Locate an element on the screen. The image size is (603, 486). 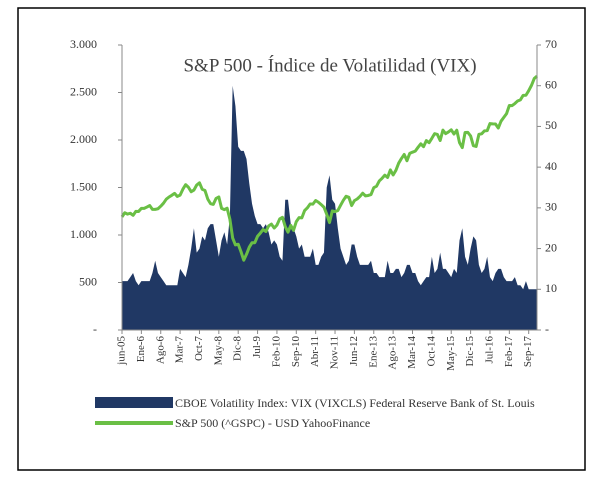
legend-item: S&P 500 (^GSPC) - USD YahooFinance is located at coordinates (320, 423).